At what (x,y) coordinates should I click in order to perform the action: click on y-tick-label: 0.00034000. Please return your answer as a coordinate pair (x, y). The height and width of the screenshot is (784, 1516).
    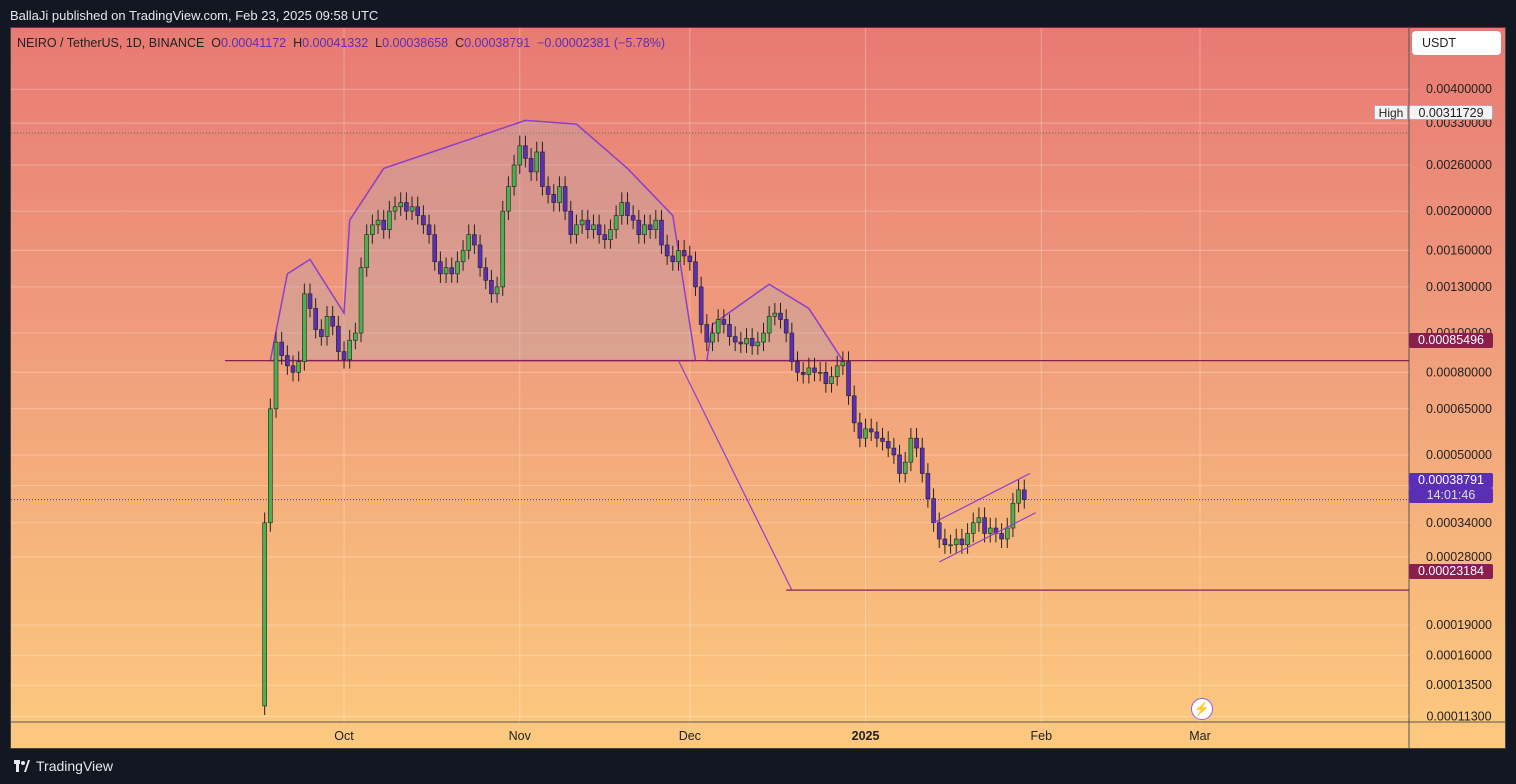
    Looking at the image, I should click on (1459, 523).